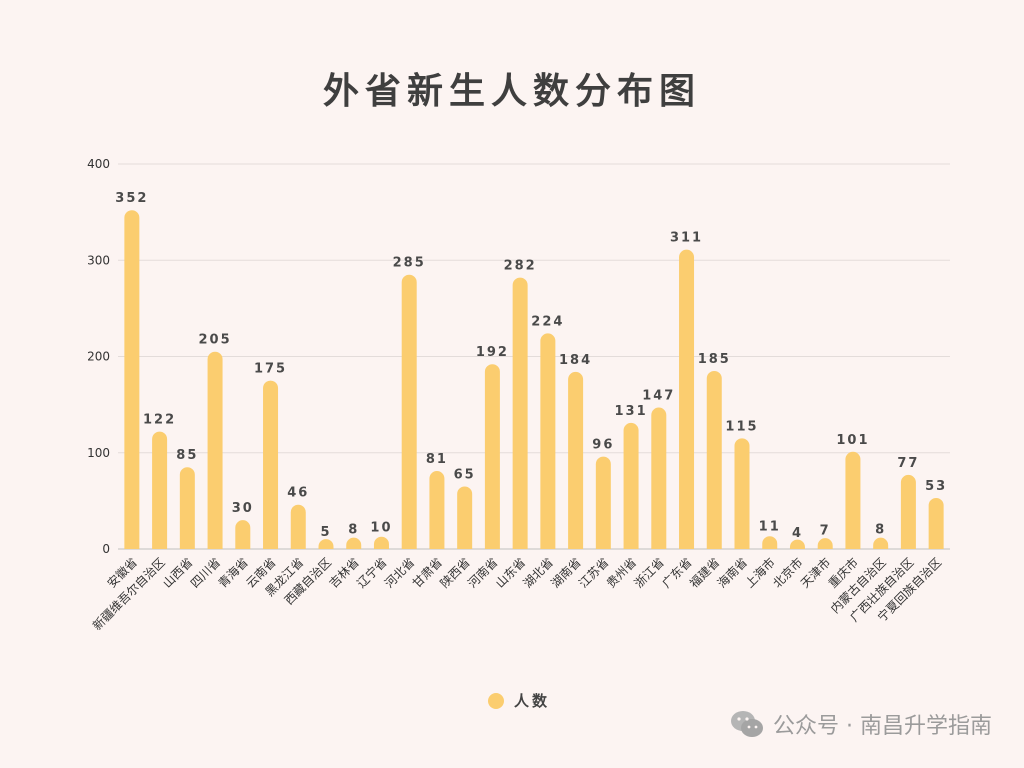 The width and height of the screenshot is (1024, 768). What do you see at coordinates (98, 164) in the screenshot?
I see `y-tick-label: 400` at bounding box center [98, 164].